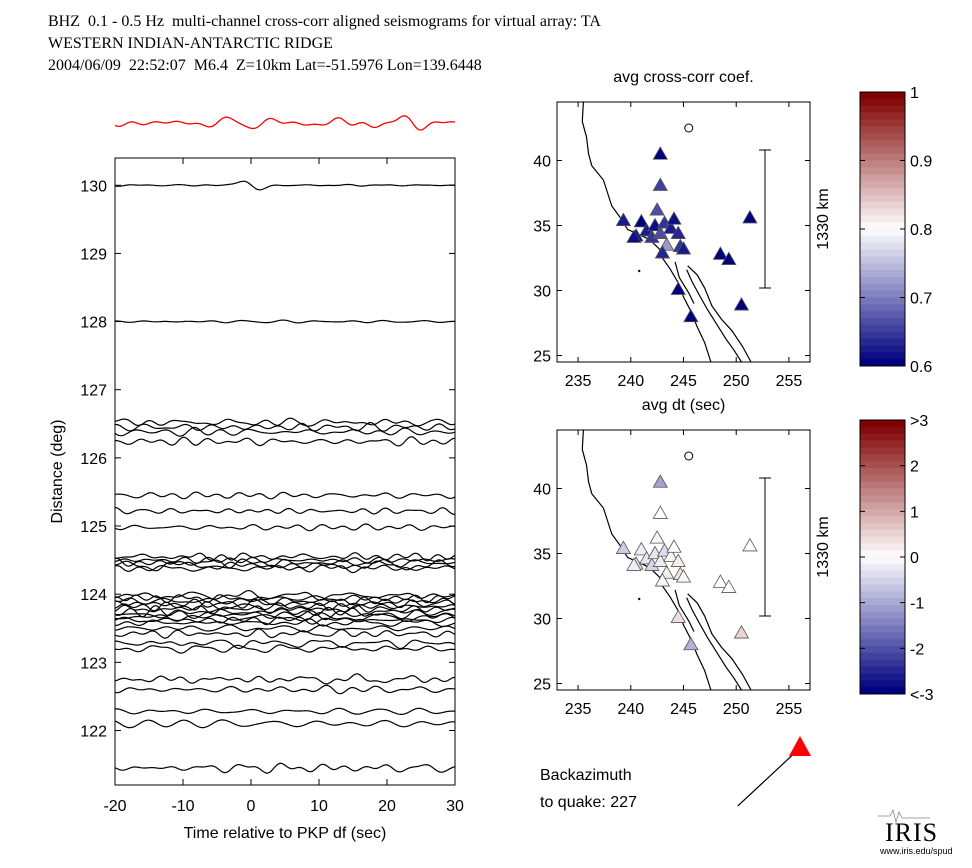 This screenshot has height=868, width=972. What do you see at coordinates (93, 731) in the screenshot?
I see `y-tick-label: 122` at bounding box center [93, 731].